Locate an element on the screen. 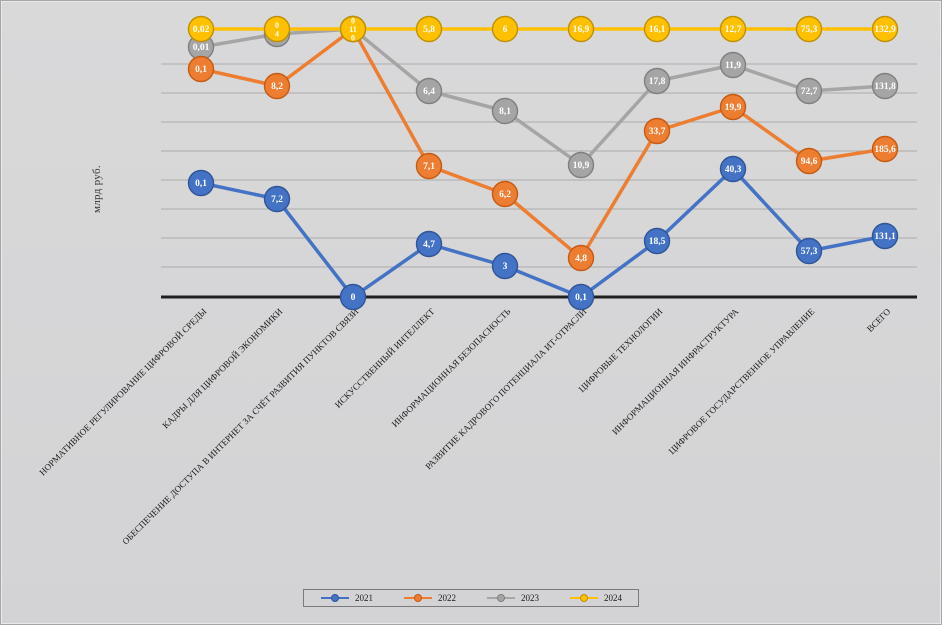 The width and height of the screenshot is (942, 625). data-label-2021-5: 0,1 is located at coordinates (581, 298).